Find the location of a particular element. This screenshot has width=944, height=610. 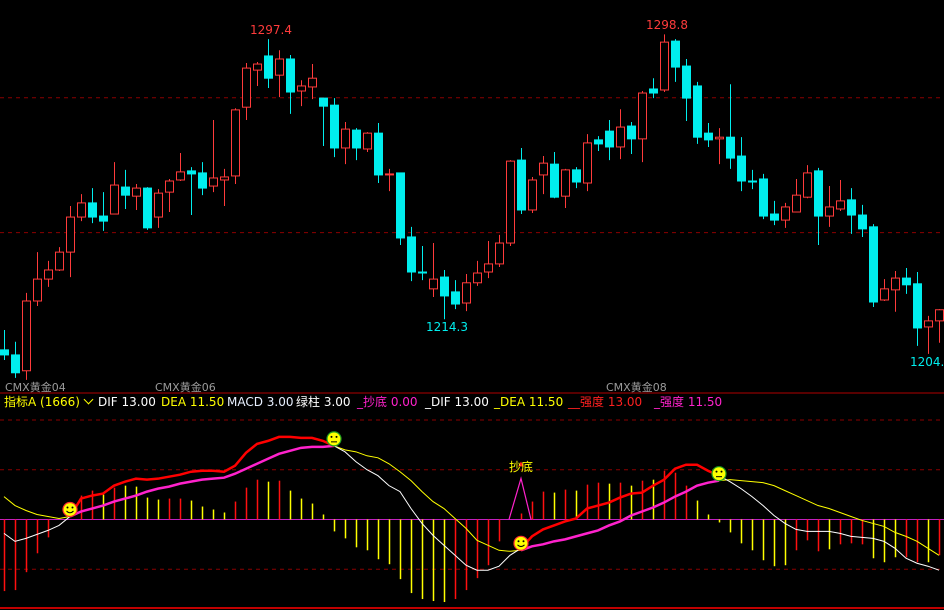

indicator-selector: 指标A (1666) is located at coordinates (49, 402).